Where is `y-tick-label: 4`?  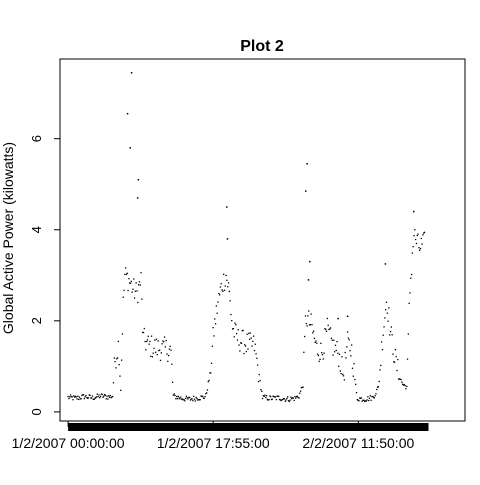
y-tick-label: 4 is located at coordinates (36, 229).